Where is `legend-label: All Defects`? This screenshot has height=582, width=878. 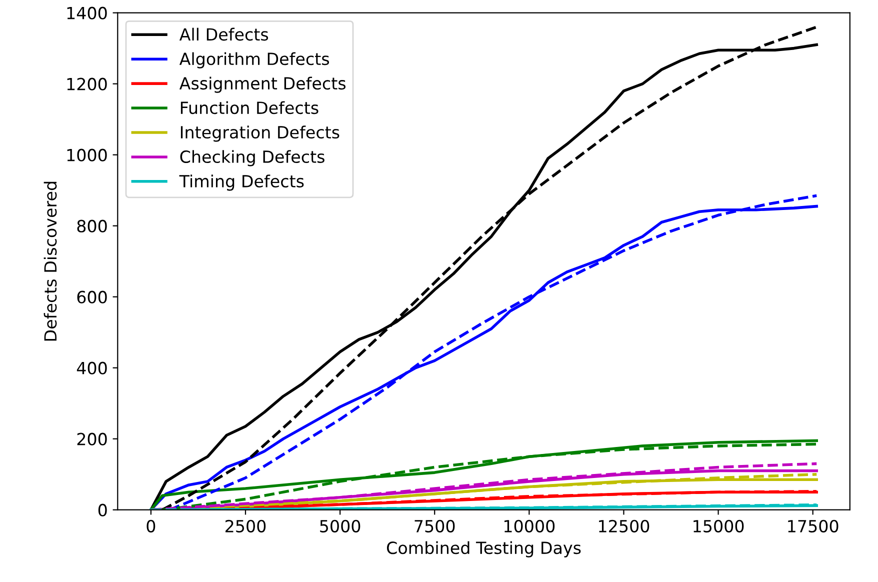
legend-label: All Defects is located at coordinates (223, 34).